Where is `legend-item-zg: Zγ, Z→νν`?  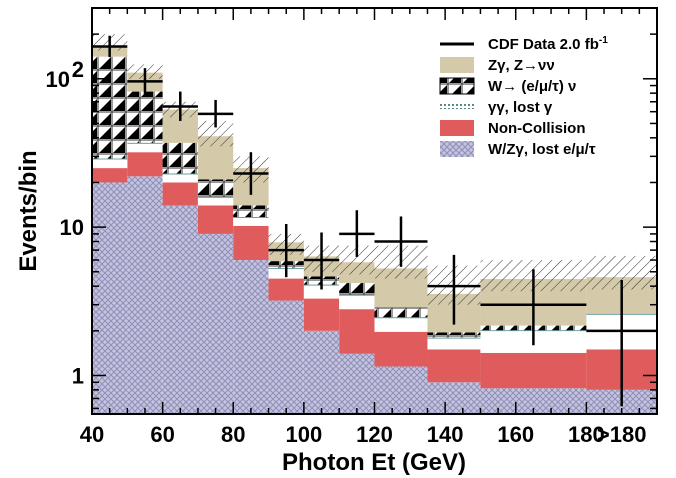 legend-item-zg: Zγ, Z→νν is located at coordinates (497, 65).